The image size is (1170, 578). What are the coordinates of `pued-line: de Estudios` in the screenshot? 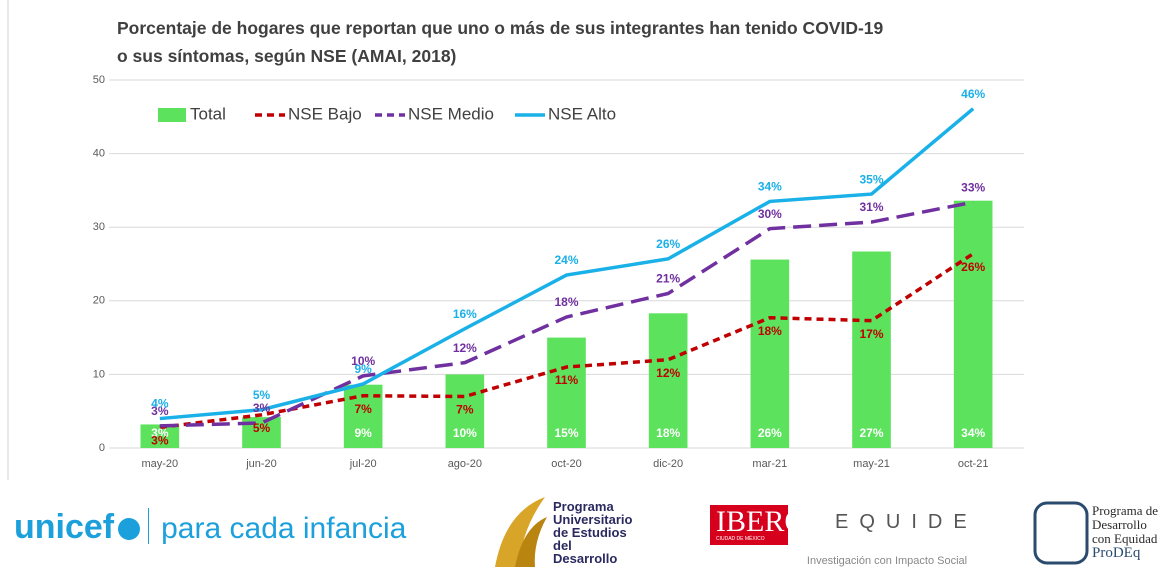 It's located at (590, 532).